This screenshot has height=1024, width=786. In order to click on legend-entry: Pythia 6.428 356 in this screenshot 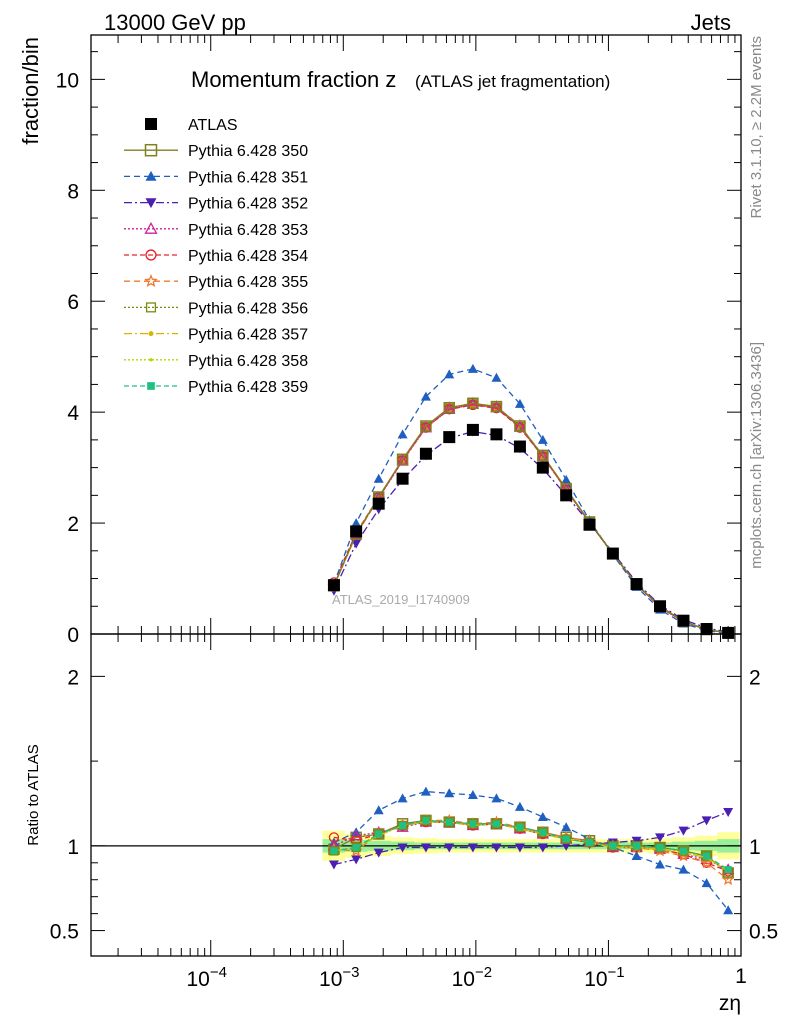, I will do `click(216, 308)`.